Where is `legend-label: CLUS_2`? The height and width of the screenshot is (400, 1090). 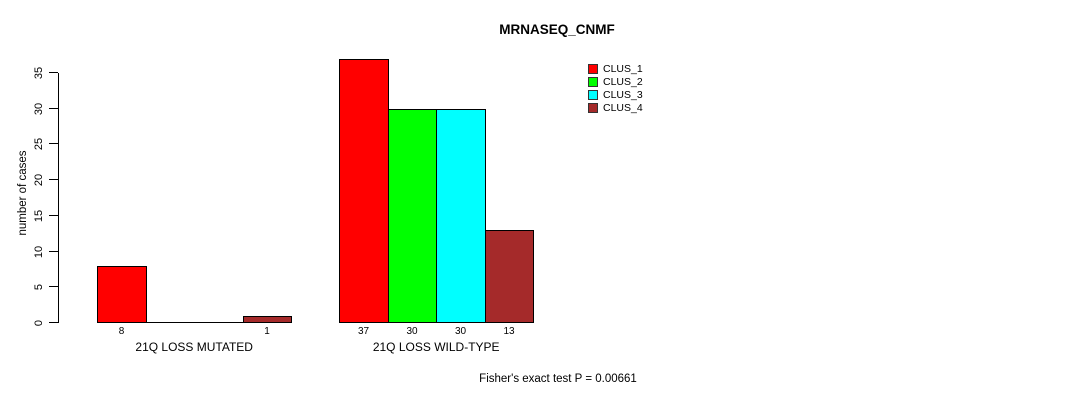
legend-label: CLUS_2 is located at coordinates (623, 82).